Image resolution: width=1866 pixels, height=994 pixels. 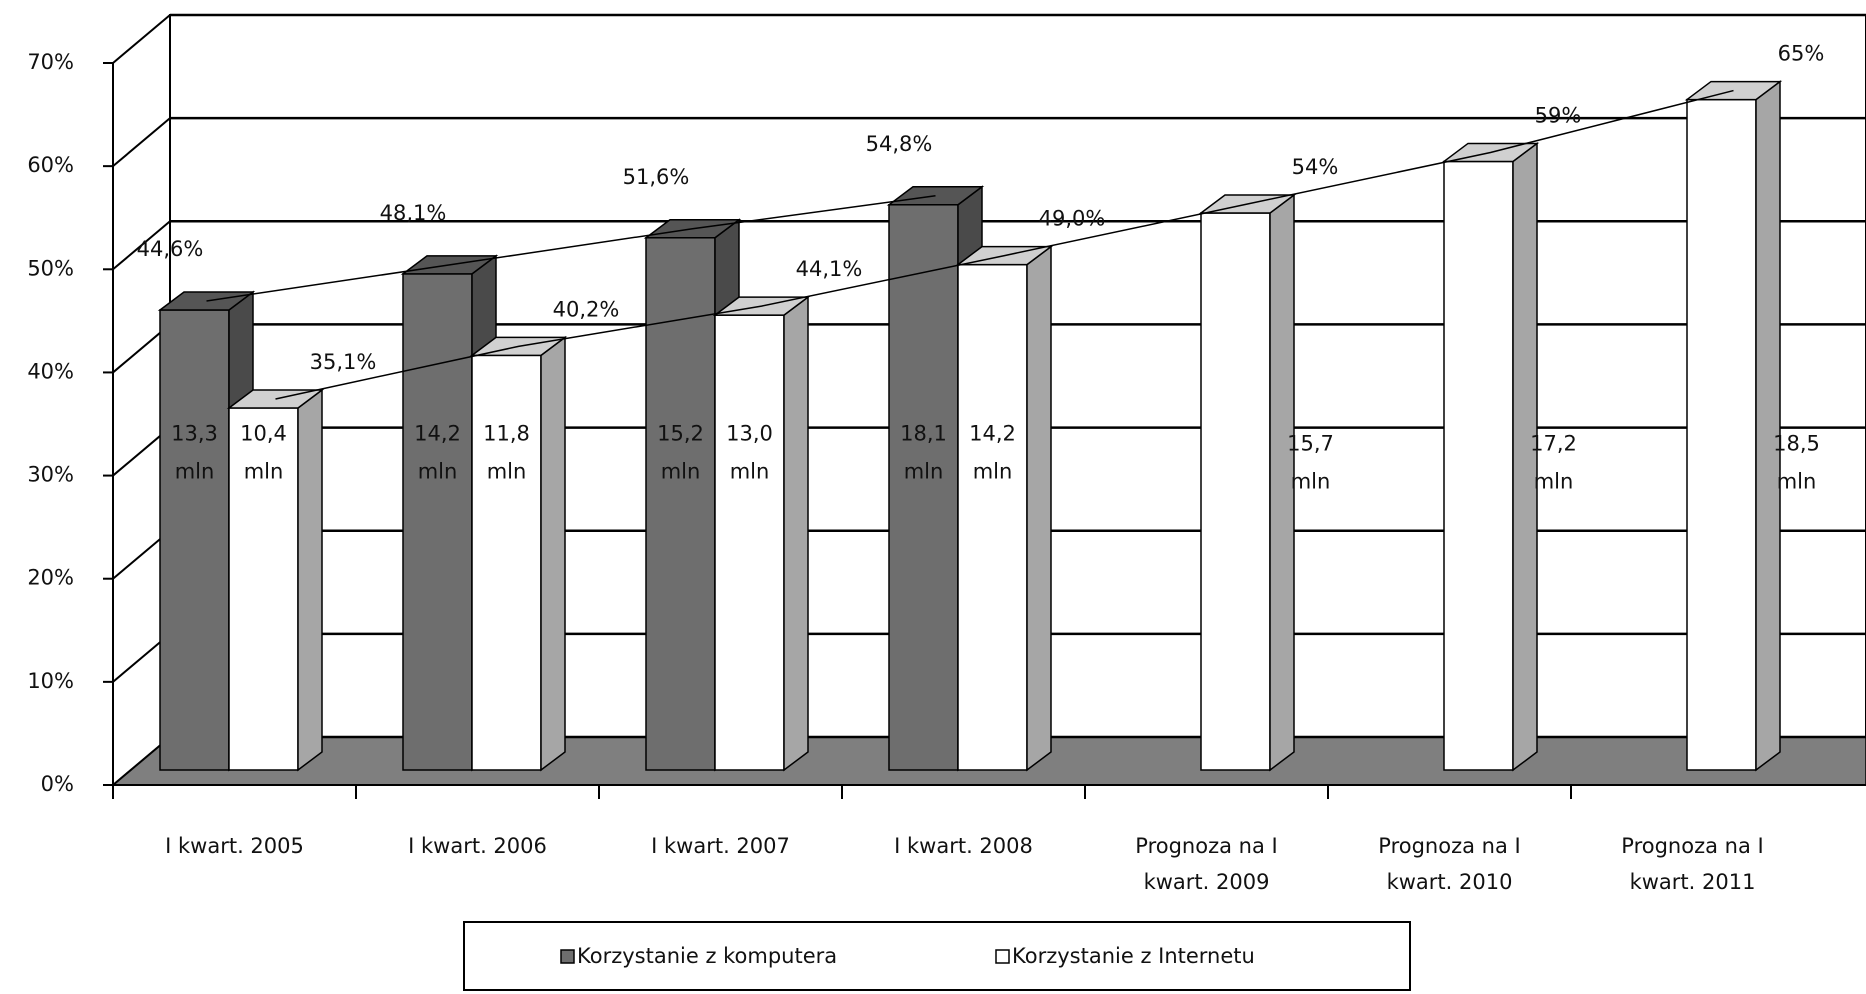 I want to click on legend-label: Korzystanie z Internetu, so click(x=1133, y=956).